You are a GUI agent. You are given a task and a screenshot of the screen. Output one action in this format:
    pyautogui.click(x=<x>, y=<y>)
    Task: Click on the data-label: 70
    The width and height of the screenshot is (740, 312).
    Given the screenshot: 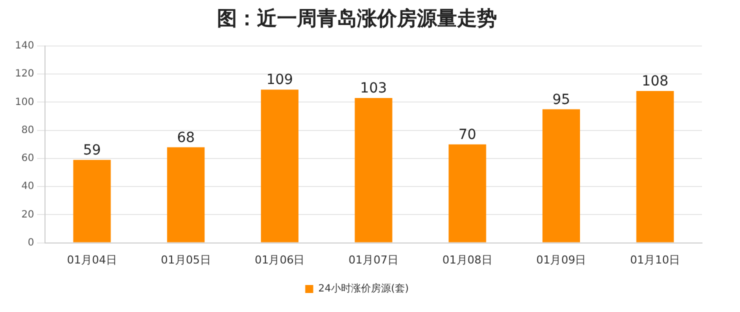 What is the action you would take?
    pyautogui.click(x=467, y=135)
    